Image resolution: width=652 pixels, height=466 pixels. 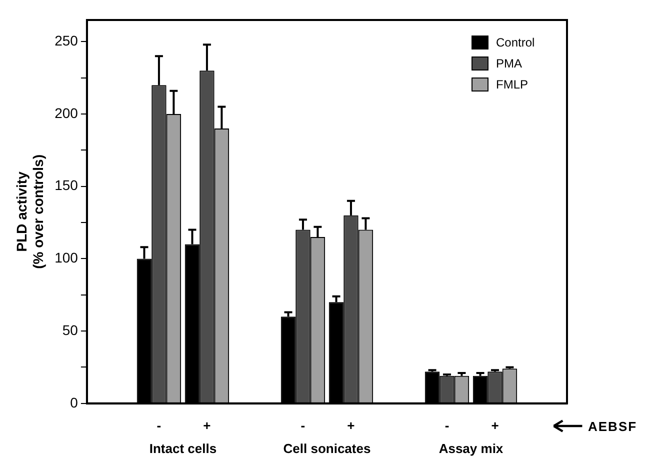 I want to click on text: Intact cells, so click(x=183, y=448).